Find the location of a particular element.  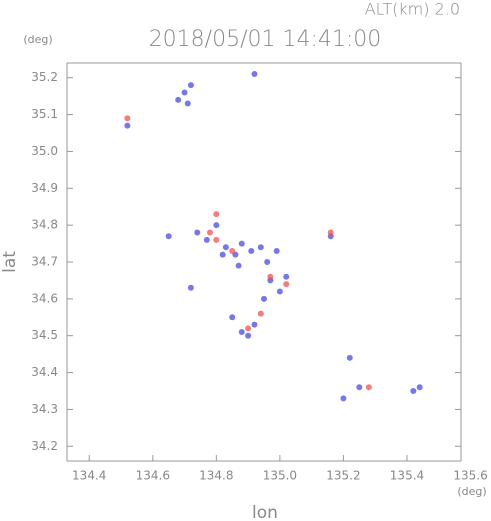

chart-title: 2018/05/01 14:41:00 is located at coordinates (265, 39).